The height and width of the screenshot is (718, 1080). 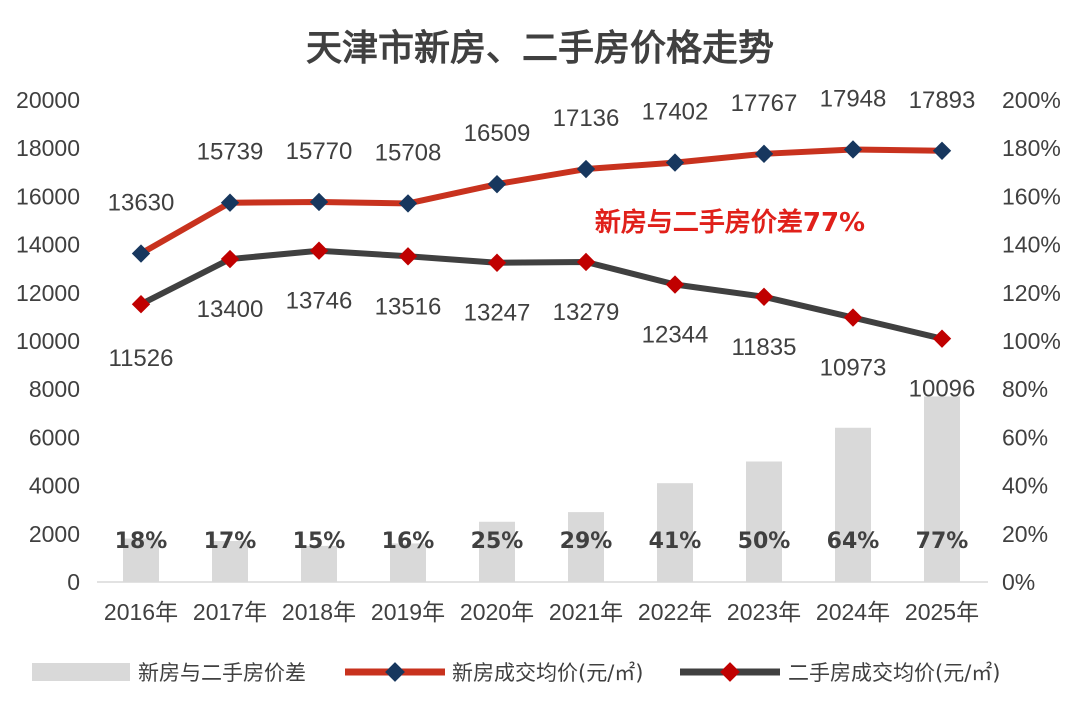 What do you see at coordinates (1031, 341) in the screenshot?
I see `right-axis-tick-label: 100%` at bounding box center [1031, 341].